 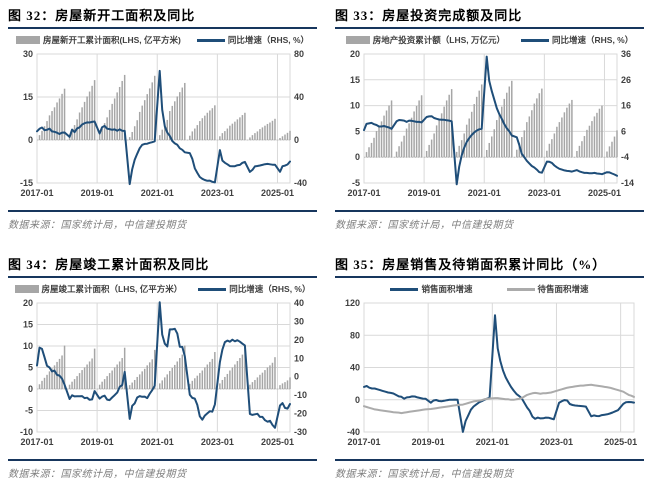 I want to click on legend-item: 房屋竣工累计面积（LHS, 亿平方米）, so click(x=98, y=289).